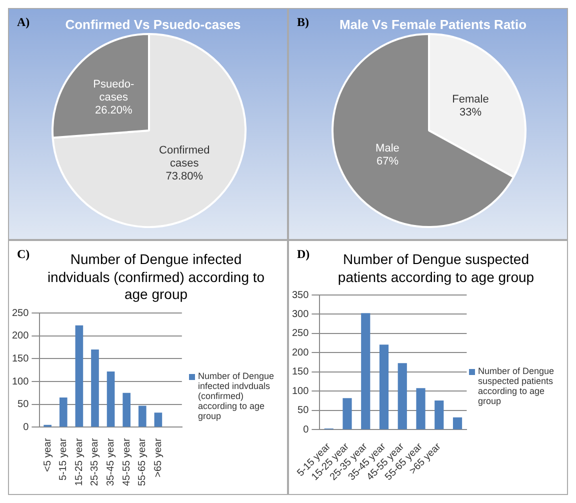 This screenshot has height=503, width=576. What do you see at coordinates (301, 295) in the screenshot?
I see `y-tick-label: 350` at bounding box center [301, 295].